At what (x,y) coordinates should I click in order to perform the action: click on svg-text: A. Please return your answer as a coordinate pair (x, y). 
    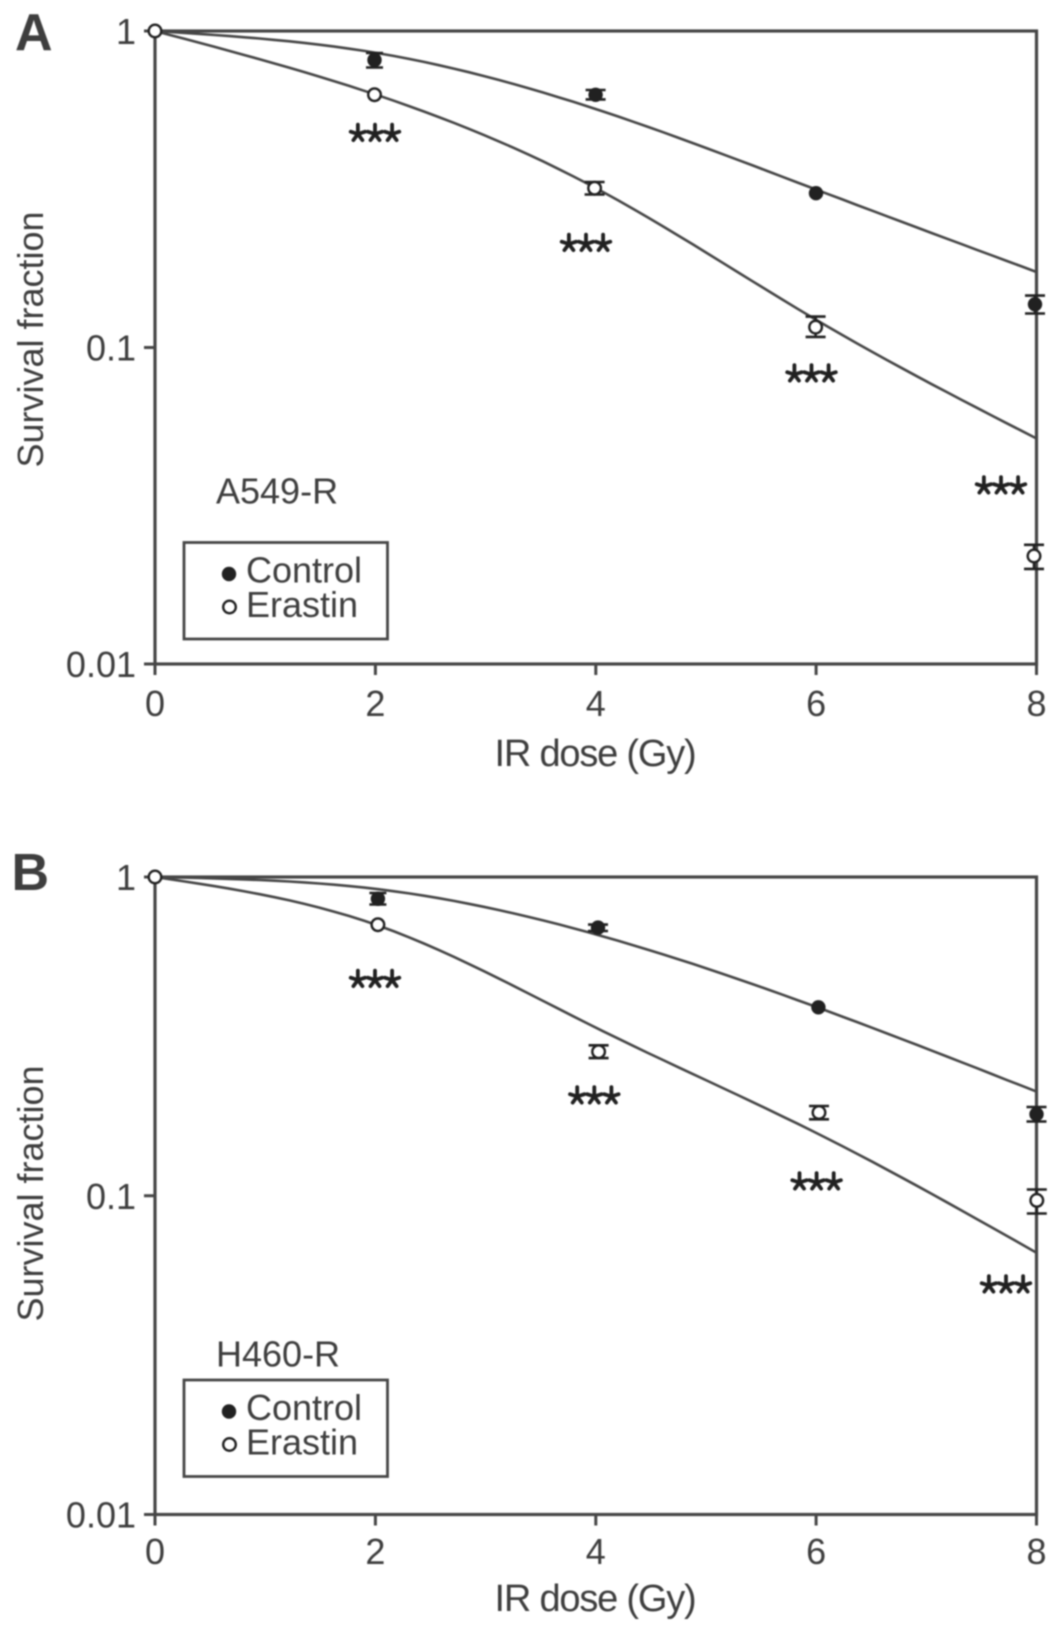
    Looking at the image, I should click on (34, 33).